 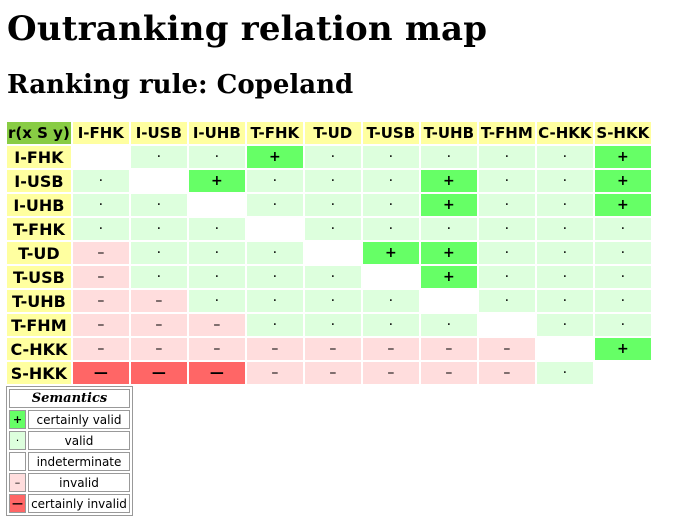 I want to click on row-header-t-usb: T-USB, so click(x=39, y=277).